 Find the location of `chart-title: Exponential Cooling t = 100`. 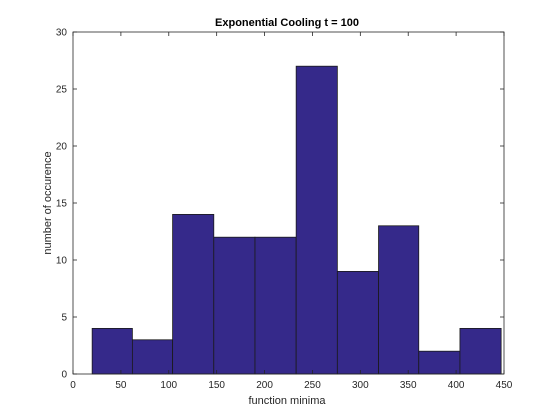

chart-title: Exponential Cooling t = 100 is located at coordinates (287, 23).